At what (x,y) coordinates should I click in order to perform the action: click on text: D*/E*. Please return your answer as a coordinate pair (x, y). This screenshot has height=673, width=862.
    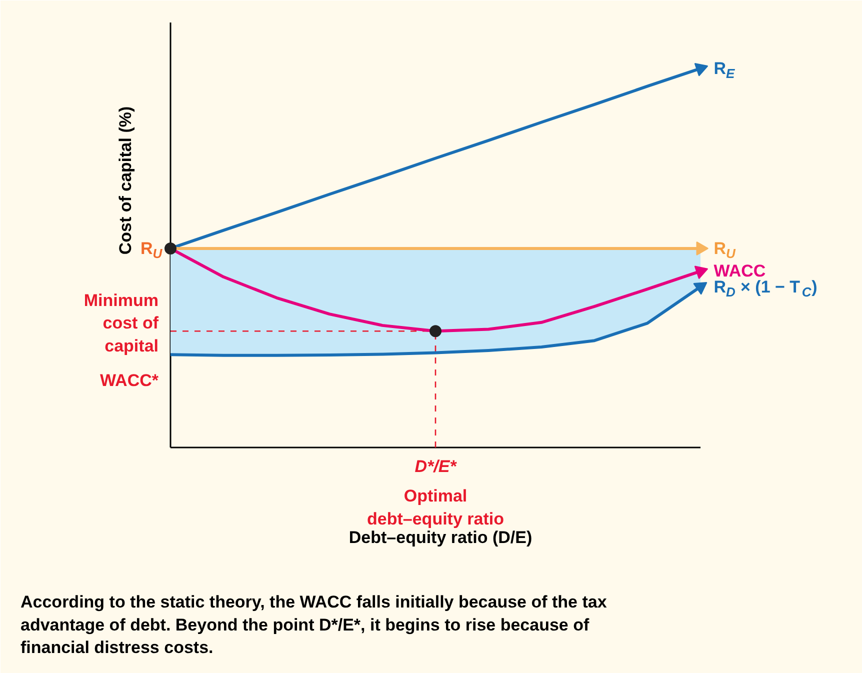
    Looking at the image, I should click on (436, 466).